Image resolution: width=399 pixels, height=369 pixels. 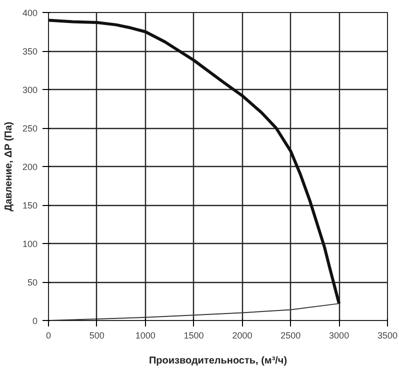 What do you see at coordinates (30, 205) in the screenshot?
I see `y-tick-label: 150` at bounding box center [30, 205].